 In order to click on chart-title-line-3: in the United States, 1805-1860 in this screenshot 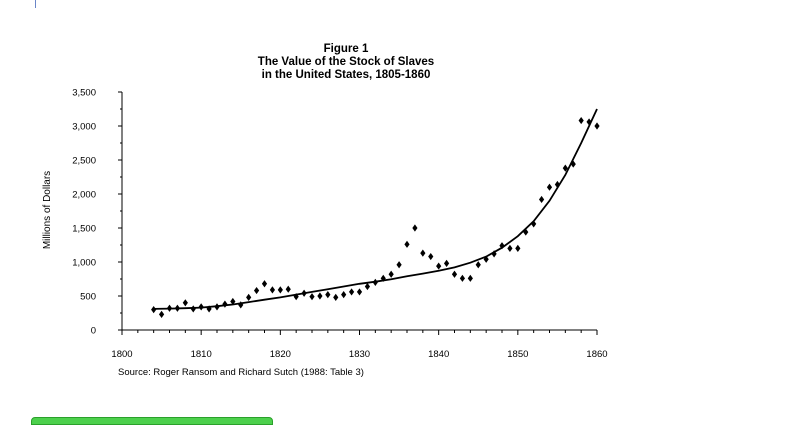, I will do `click(346, 75)`.